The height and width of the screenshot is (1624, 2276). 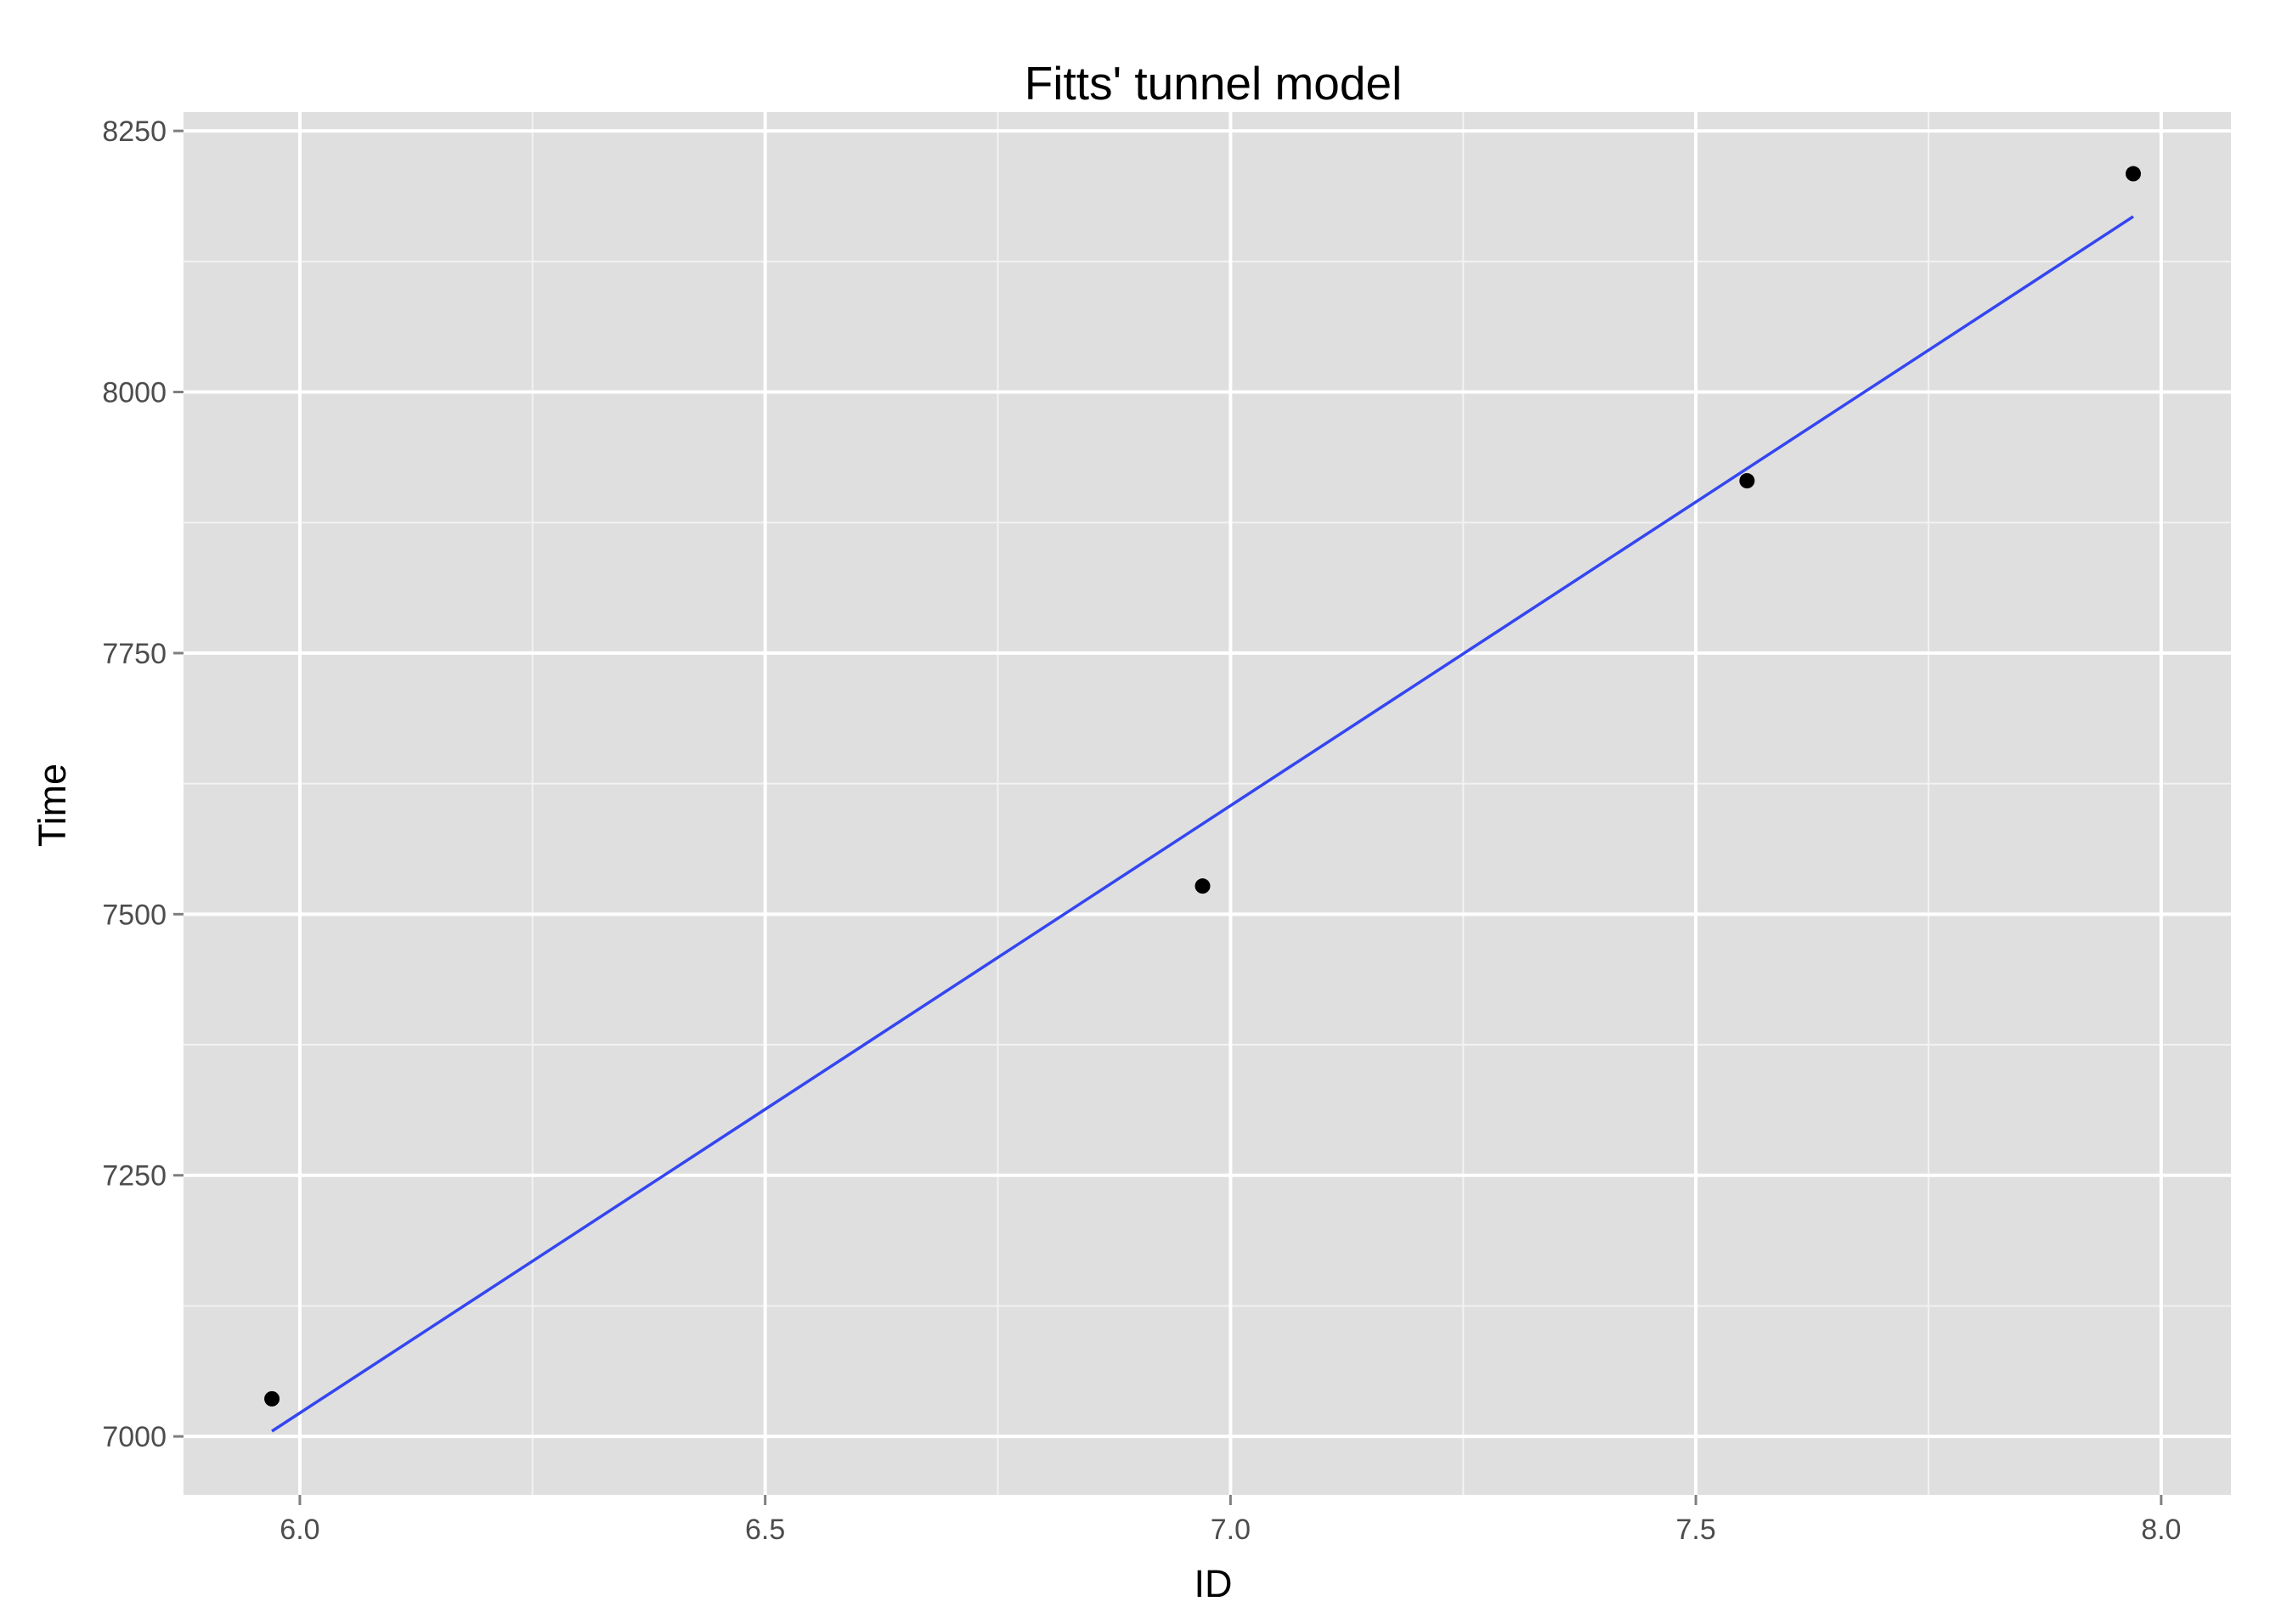 What do you see at coordinates (1213, 1584) in the screenshot?
I see `x-axis-title: ID` at bounding box center [1213, 1584].